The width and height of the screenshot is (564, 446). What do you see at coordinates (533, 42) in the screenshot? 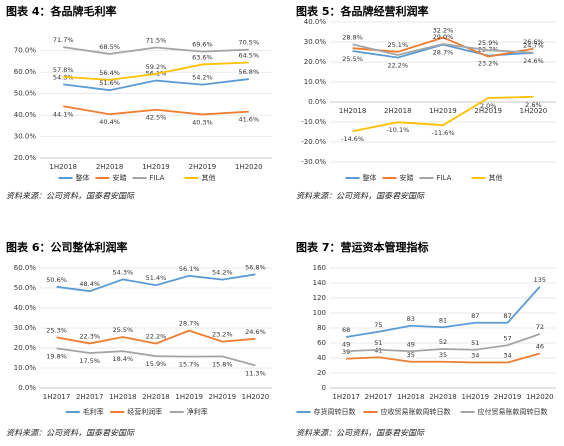
I see `data-label: 26.6%` at bounding box center [533, 42].